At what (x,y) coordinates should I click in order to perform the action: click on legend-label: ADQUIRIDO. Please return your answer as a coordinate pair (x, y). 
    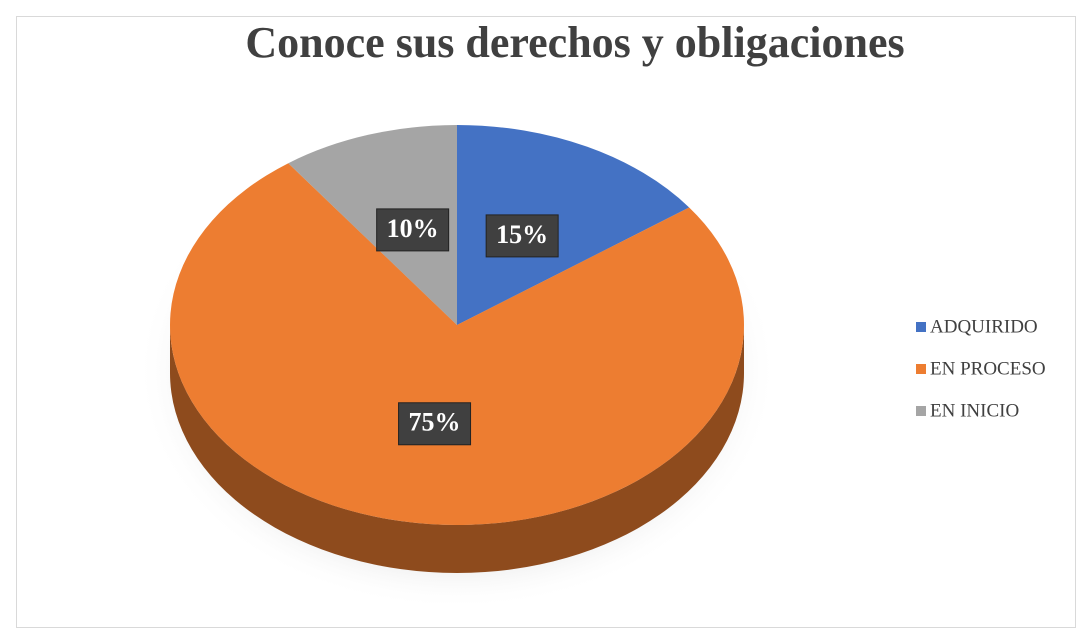
    Looking at the image, I should click on (984, 326).